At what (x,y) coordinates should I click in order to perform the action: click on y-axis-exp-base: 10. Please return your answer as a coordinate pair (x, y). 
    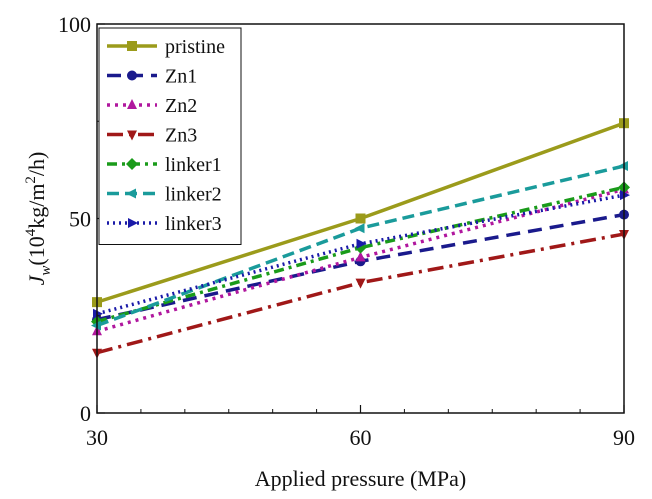
    Looking at the image, I should click on (36, 247).